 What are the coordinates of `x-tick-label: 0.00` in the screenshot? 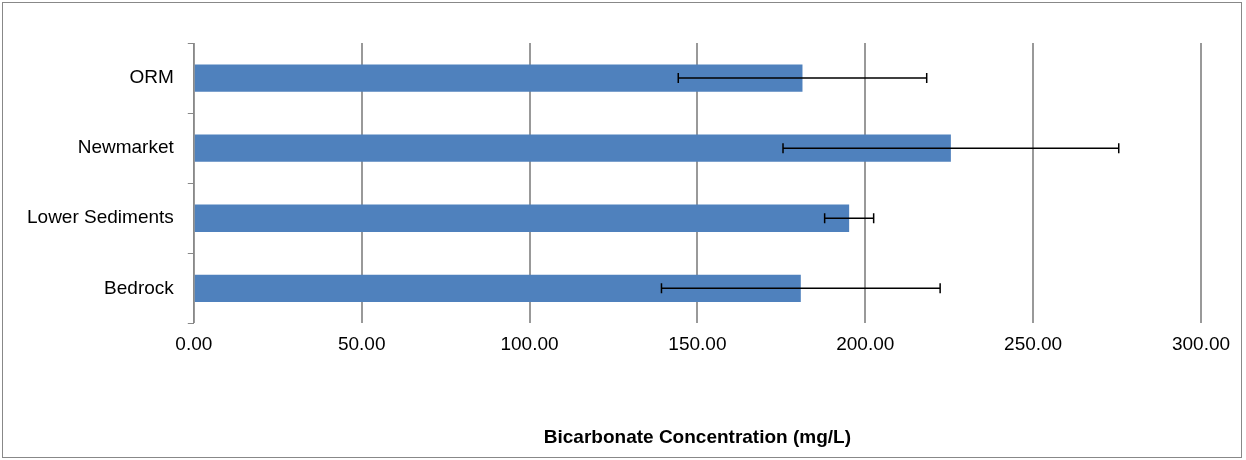 It's located at (194, 344).